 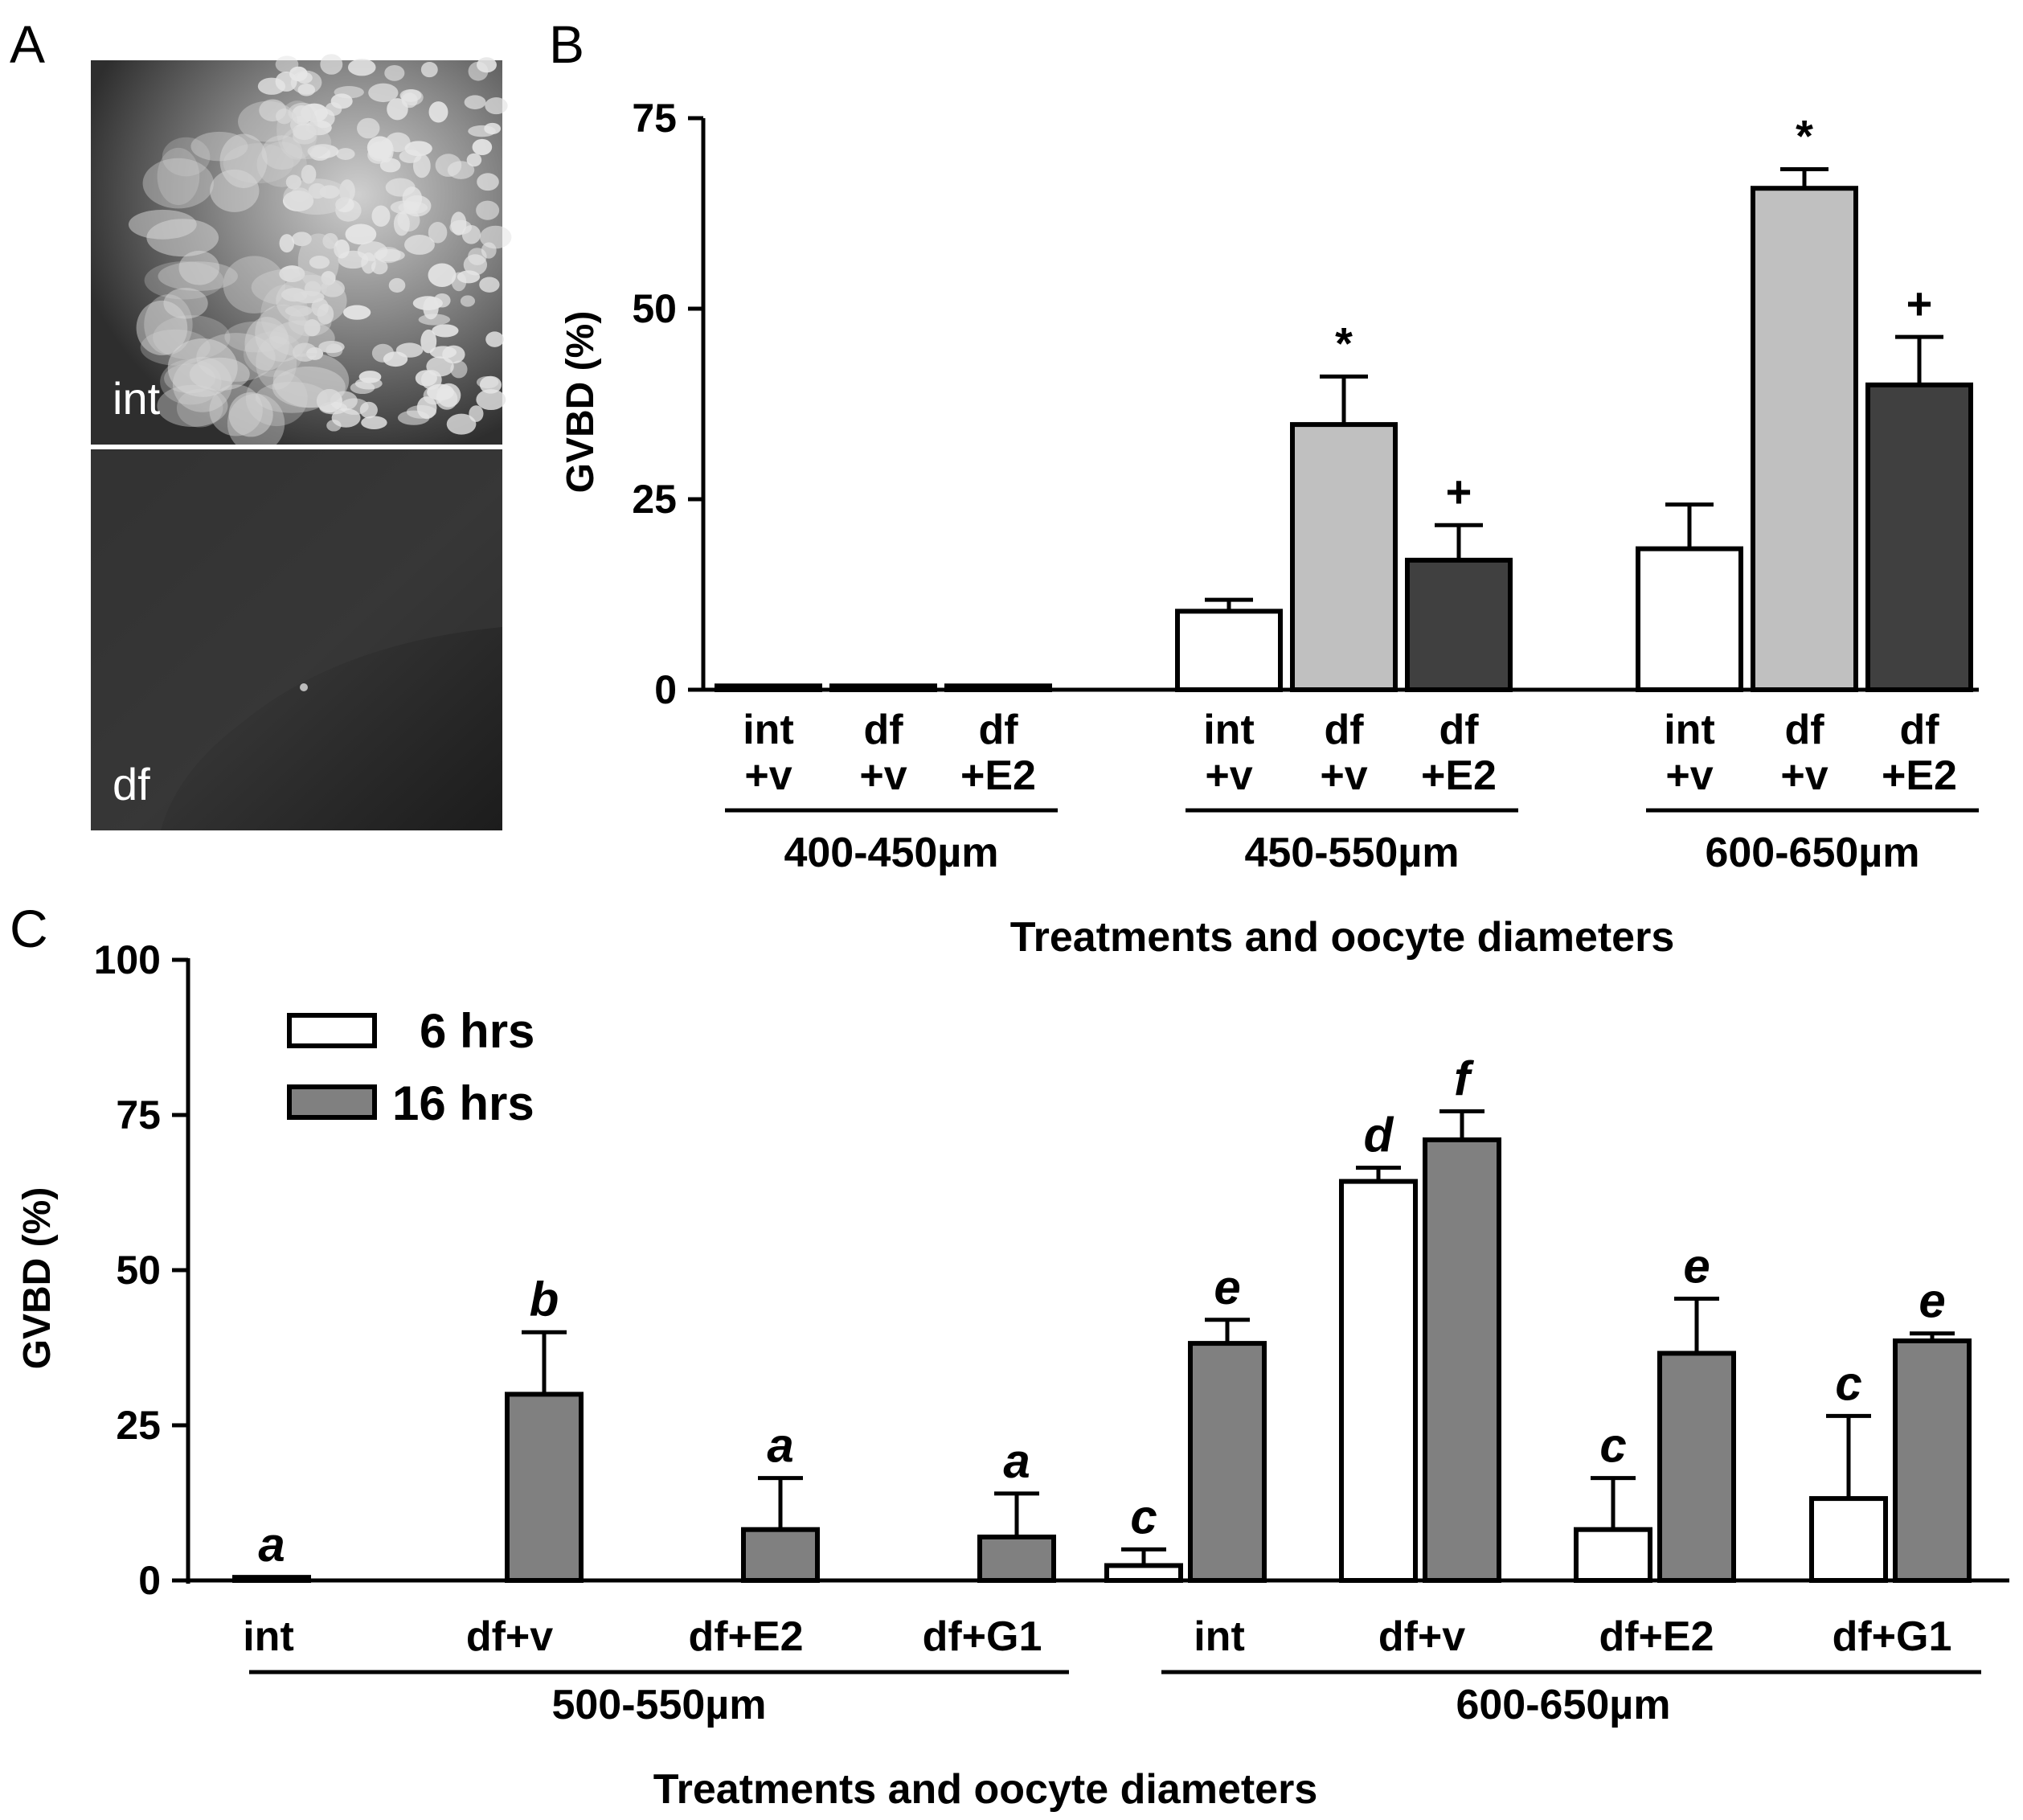 I want to click on legend-label-6hrs: 6 hrs, so click(x=477, y=1031).